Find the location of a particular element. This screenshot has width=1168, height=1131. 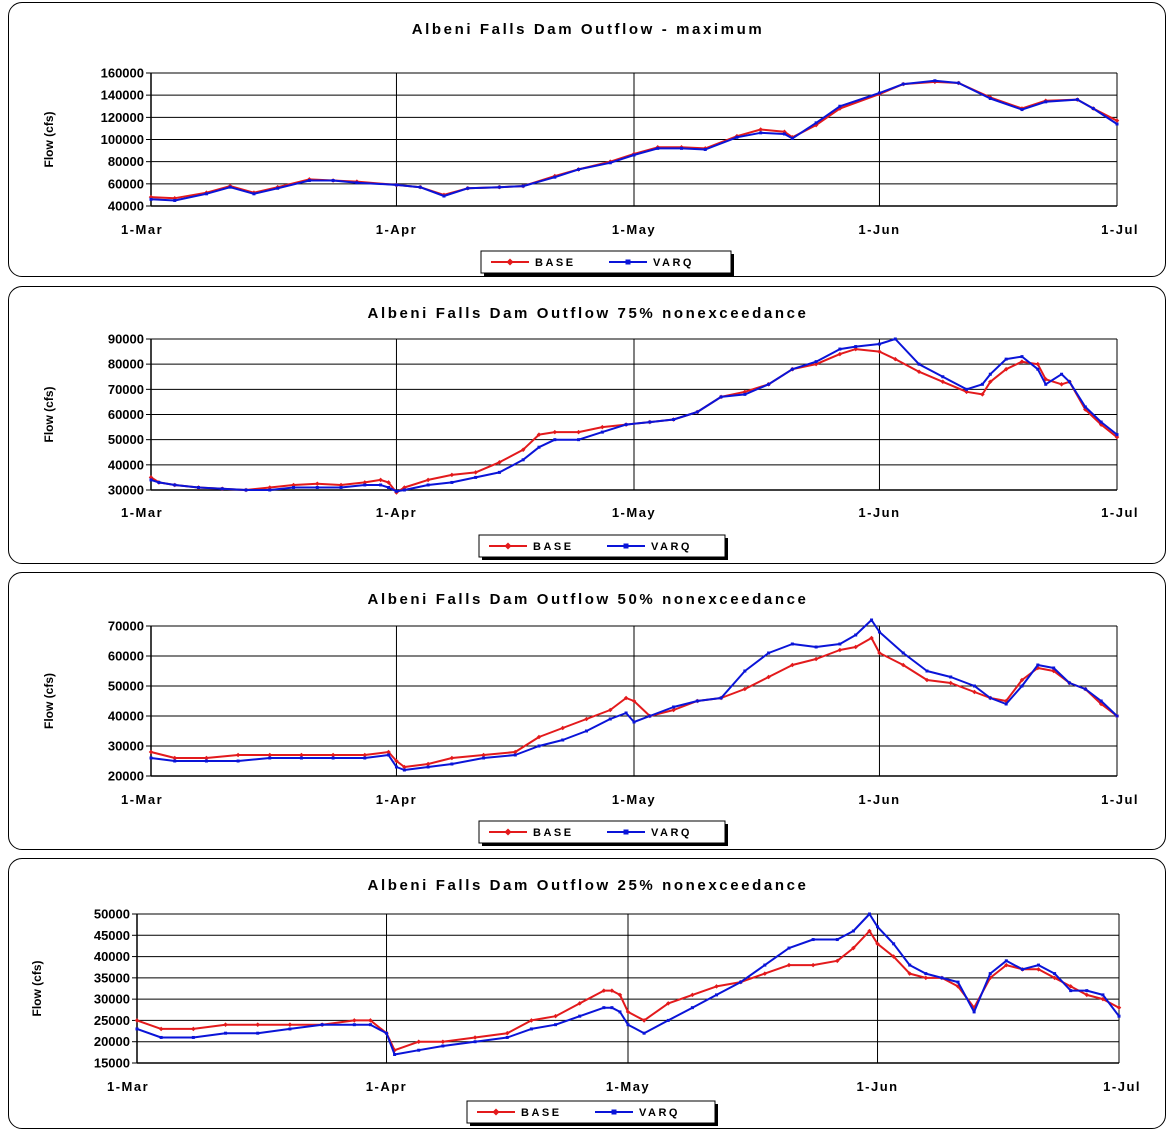

legend: BASE VARQ is located at coordinates (592, 1113).